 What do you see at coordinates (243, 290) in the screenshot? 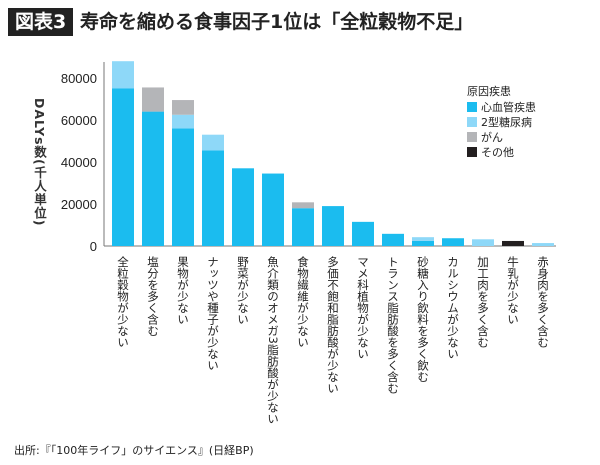
I see `x-tick-label: 野菜が少ない` at bounding box center [243, 290].